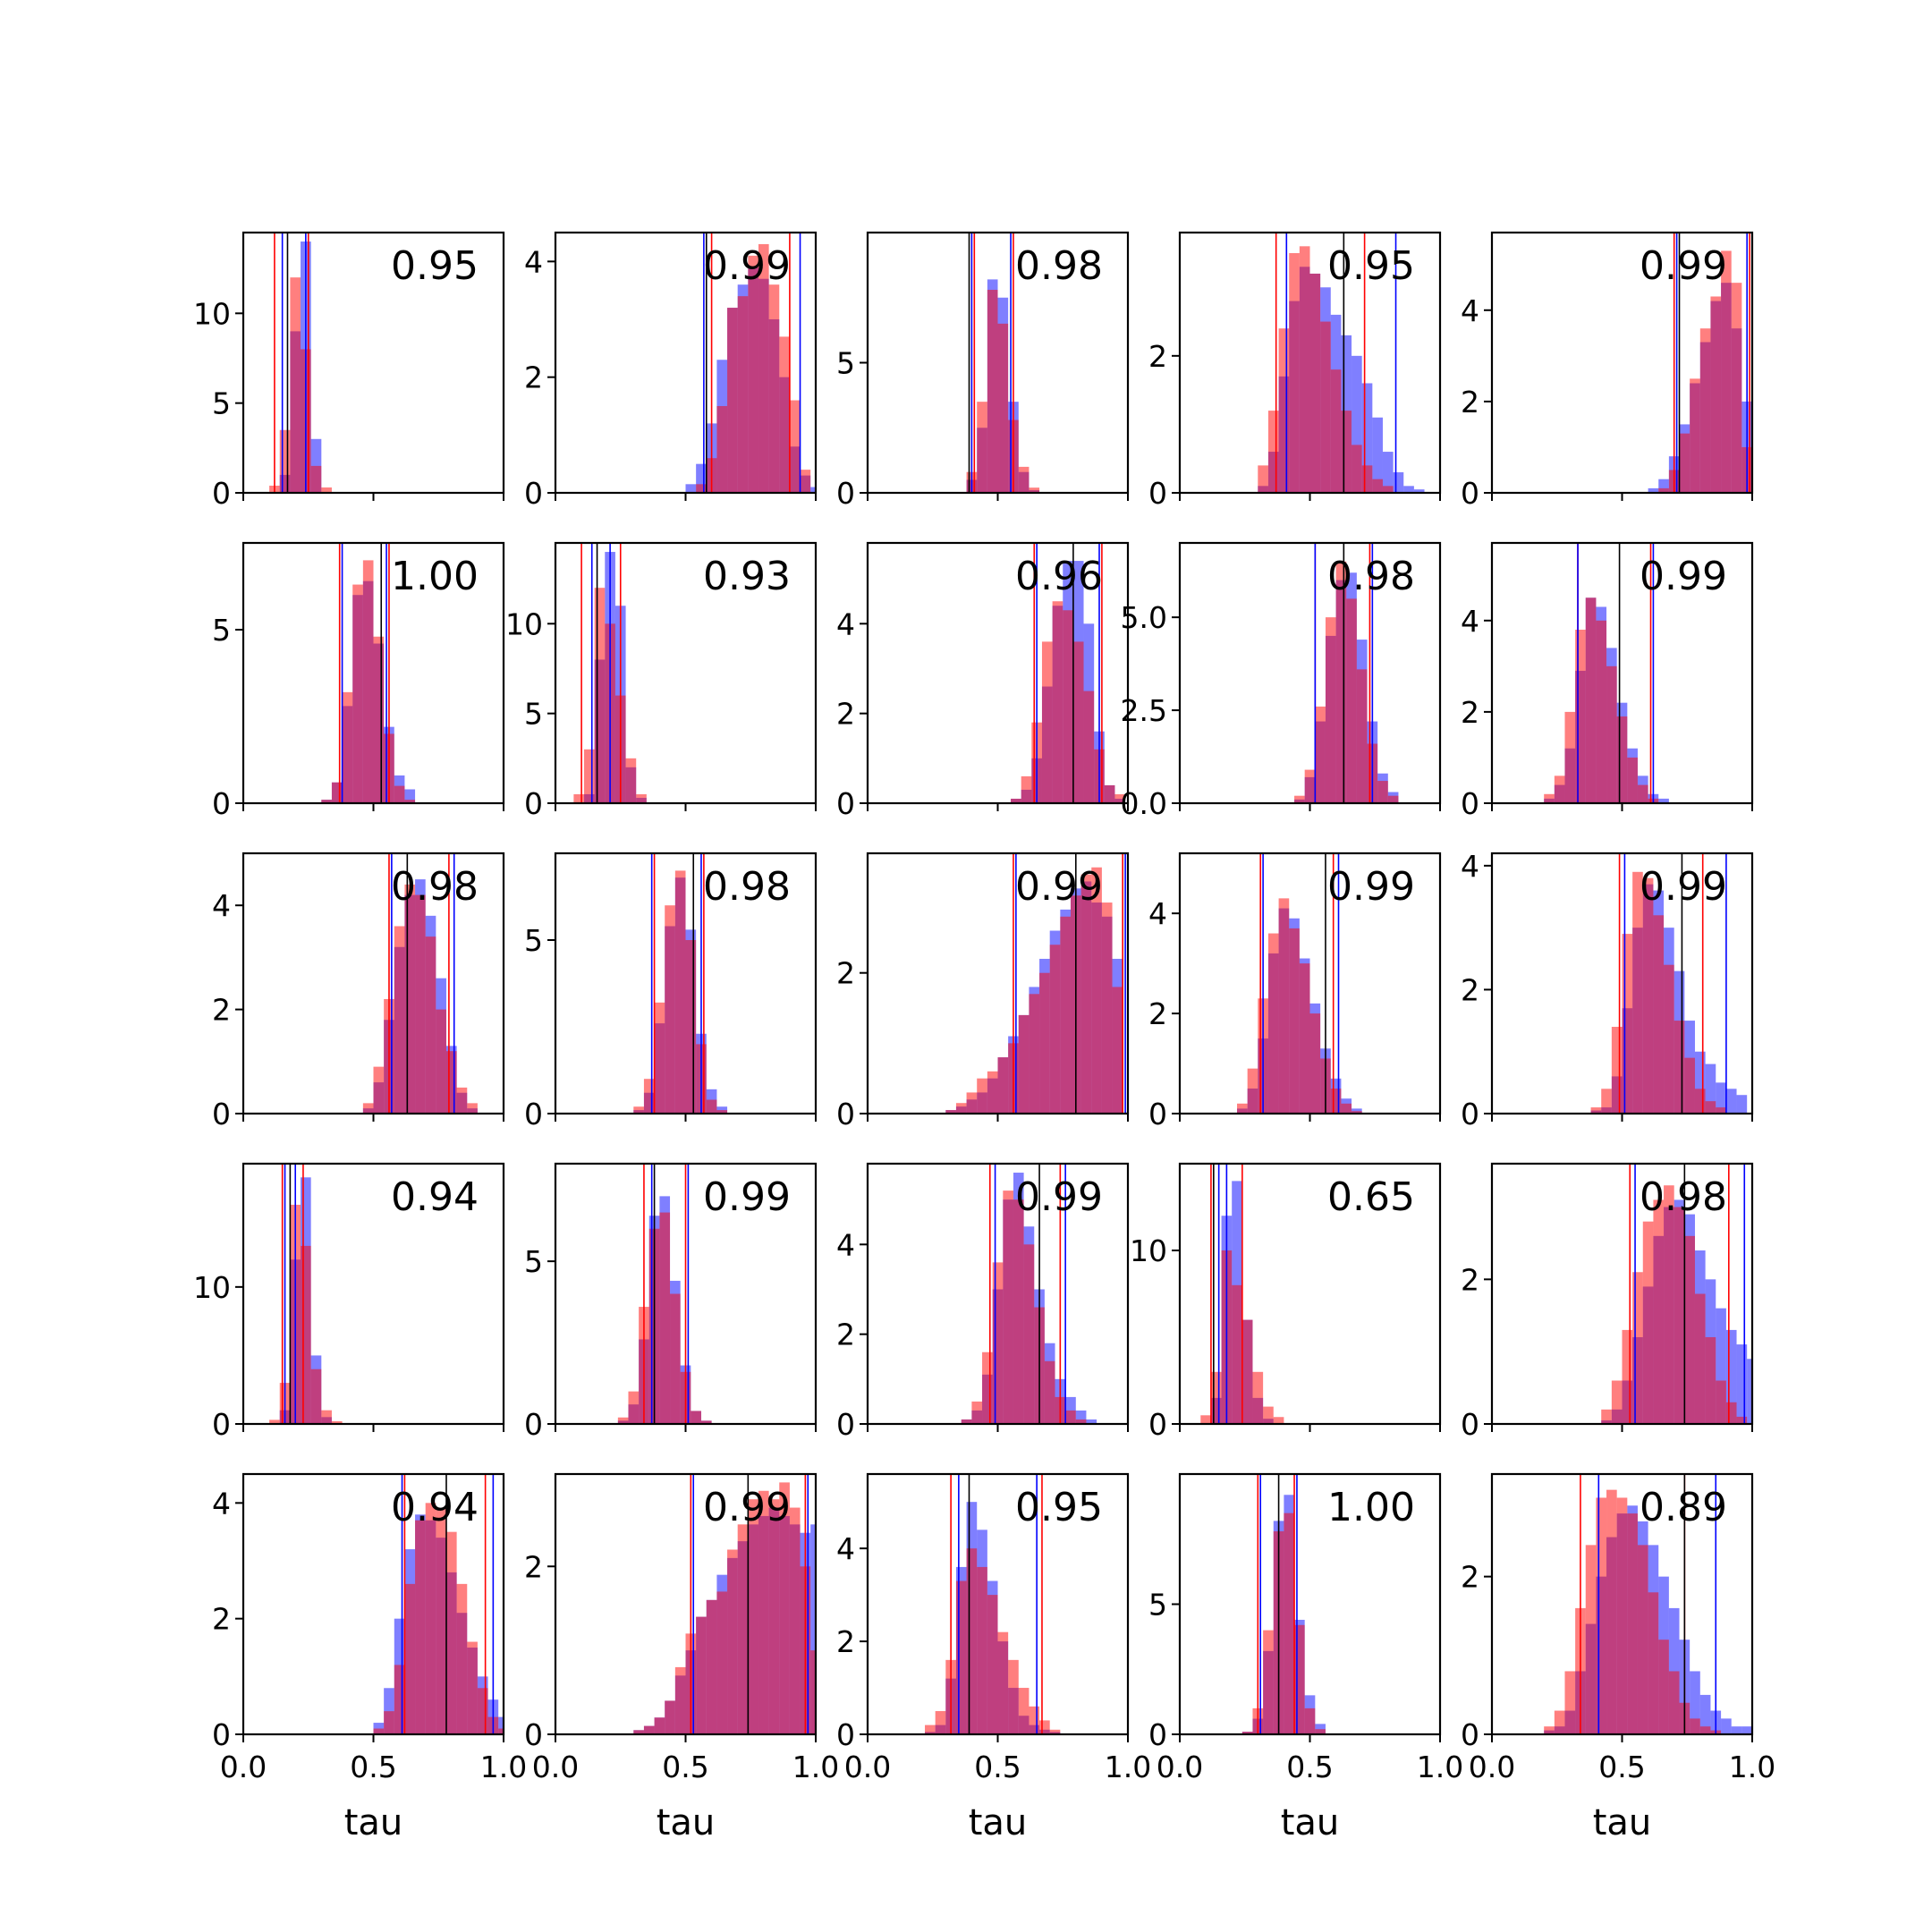 This screenshot has width=1932, height=1932. I want to click on x-axis-label: tau, so click(1310, 1822).